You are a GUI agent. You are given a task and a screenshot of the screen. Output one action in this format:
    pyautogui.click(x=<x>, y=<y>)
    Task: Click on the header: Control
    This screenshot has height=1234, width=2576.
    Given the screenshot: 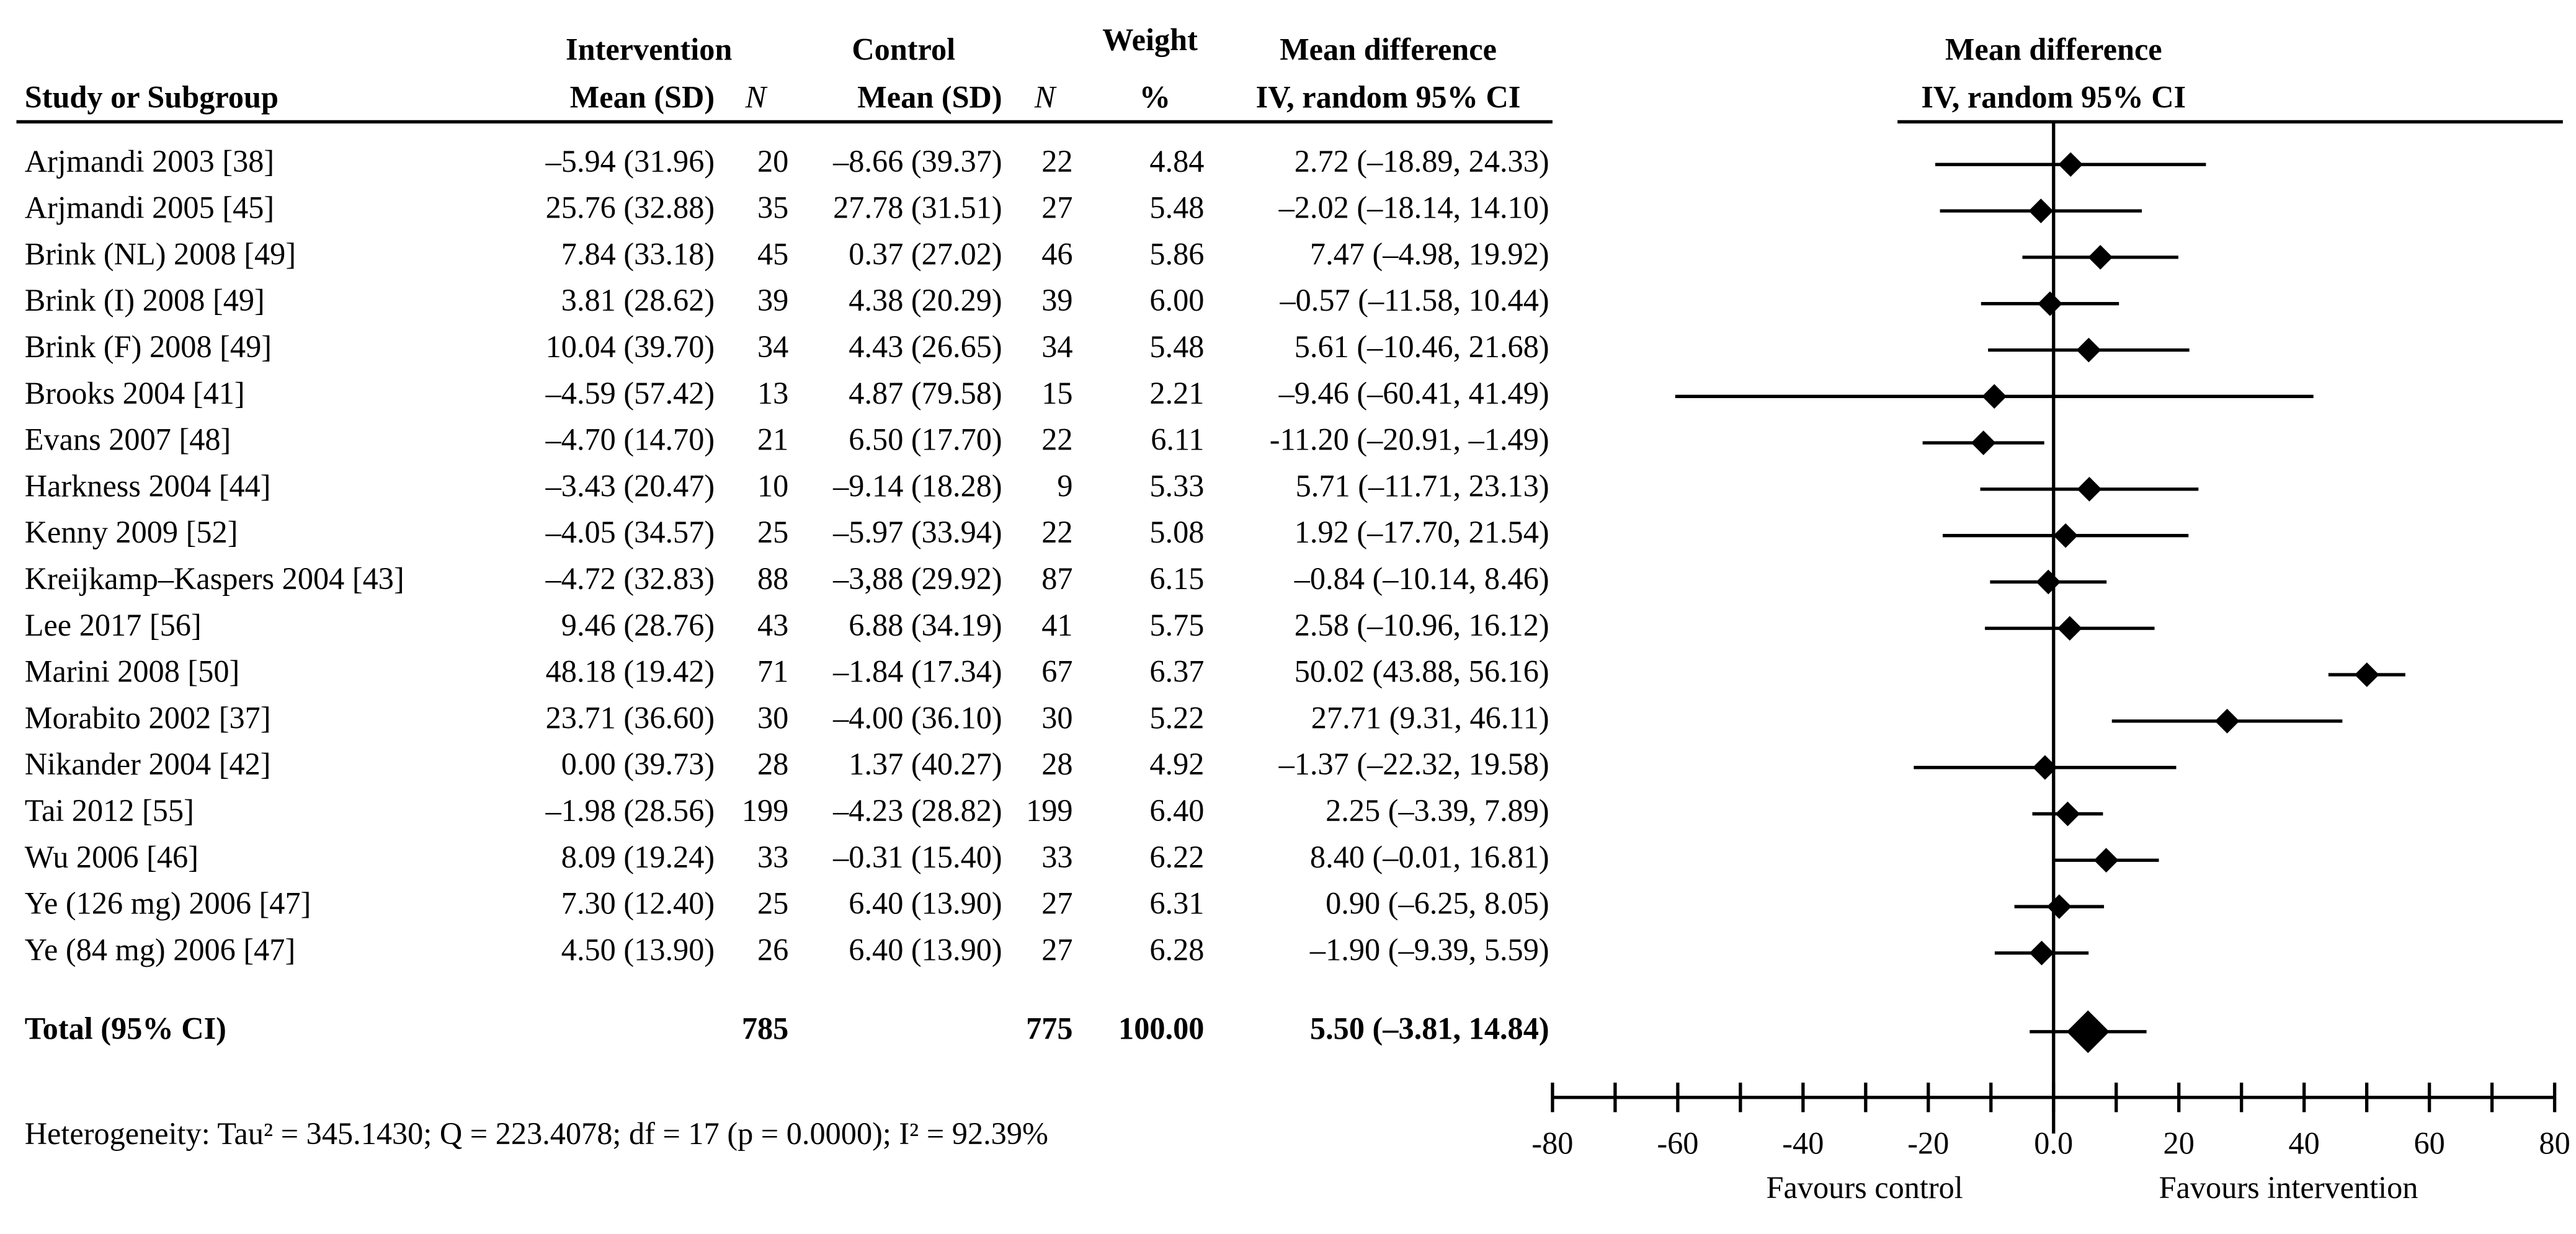 What is the action you would take?
    pyautogui.click(x=903, y=49)
    